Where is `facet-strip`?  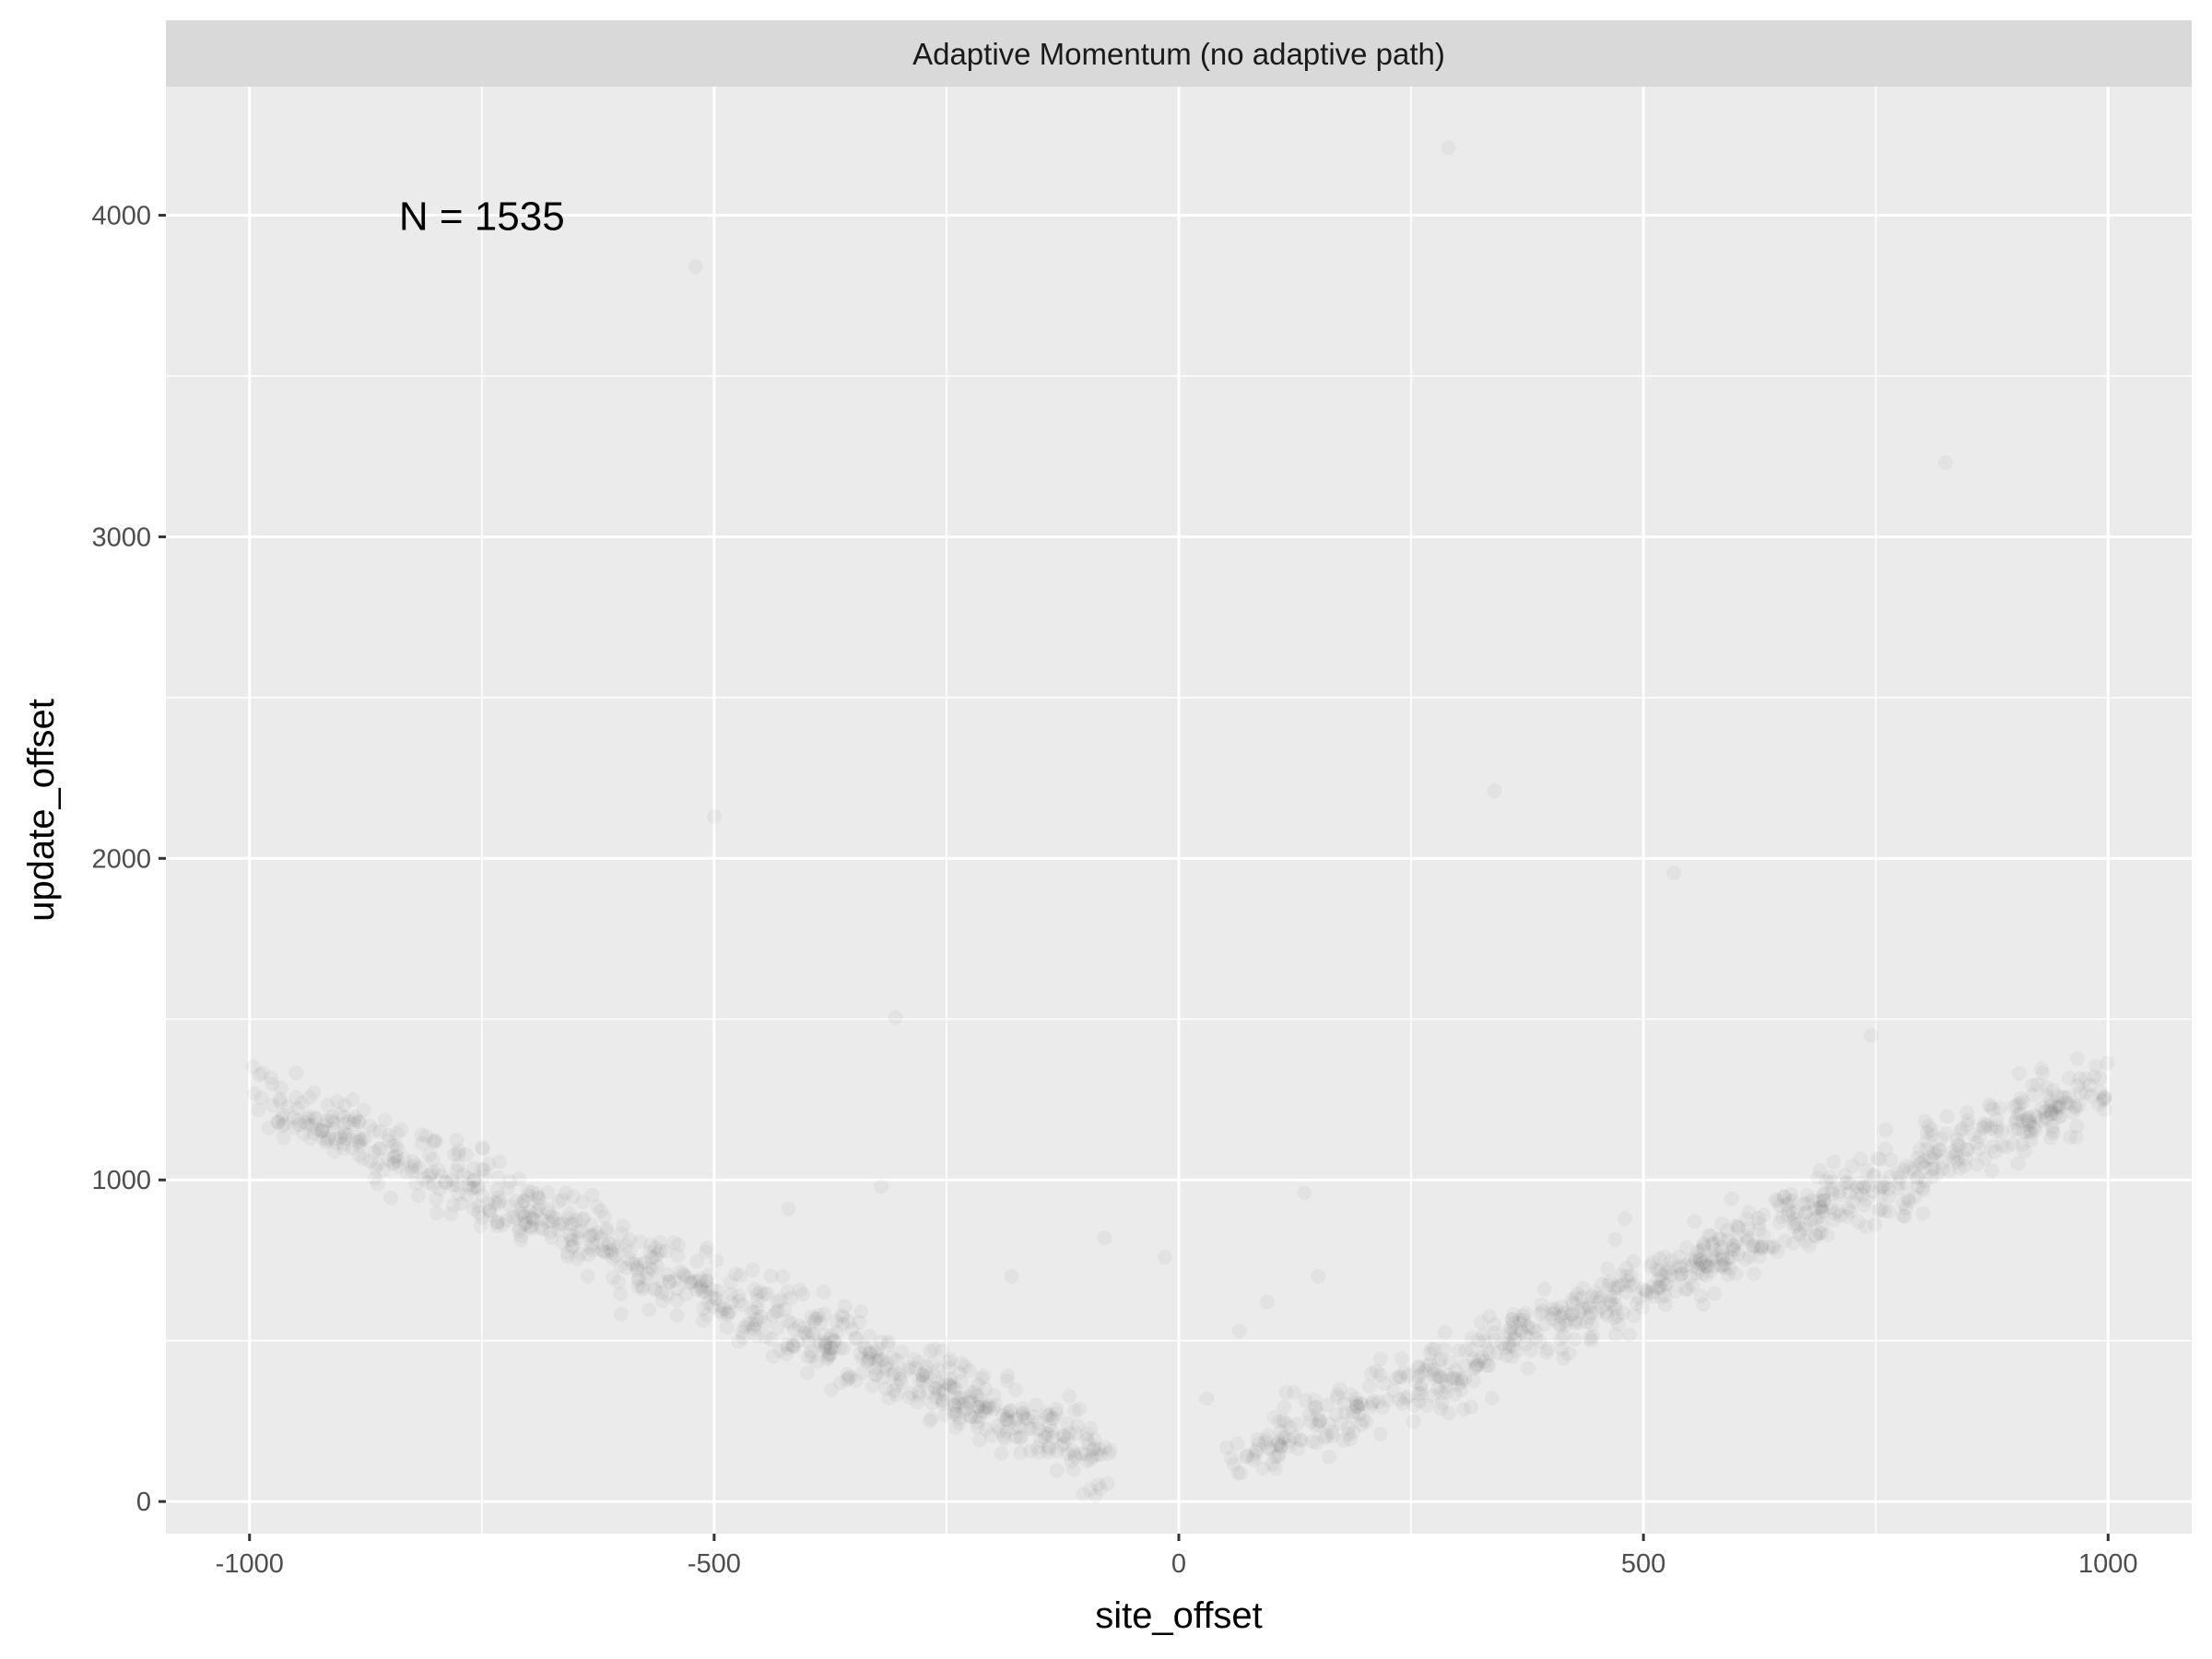 facet-strip is located at coordinates (1179, 53).